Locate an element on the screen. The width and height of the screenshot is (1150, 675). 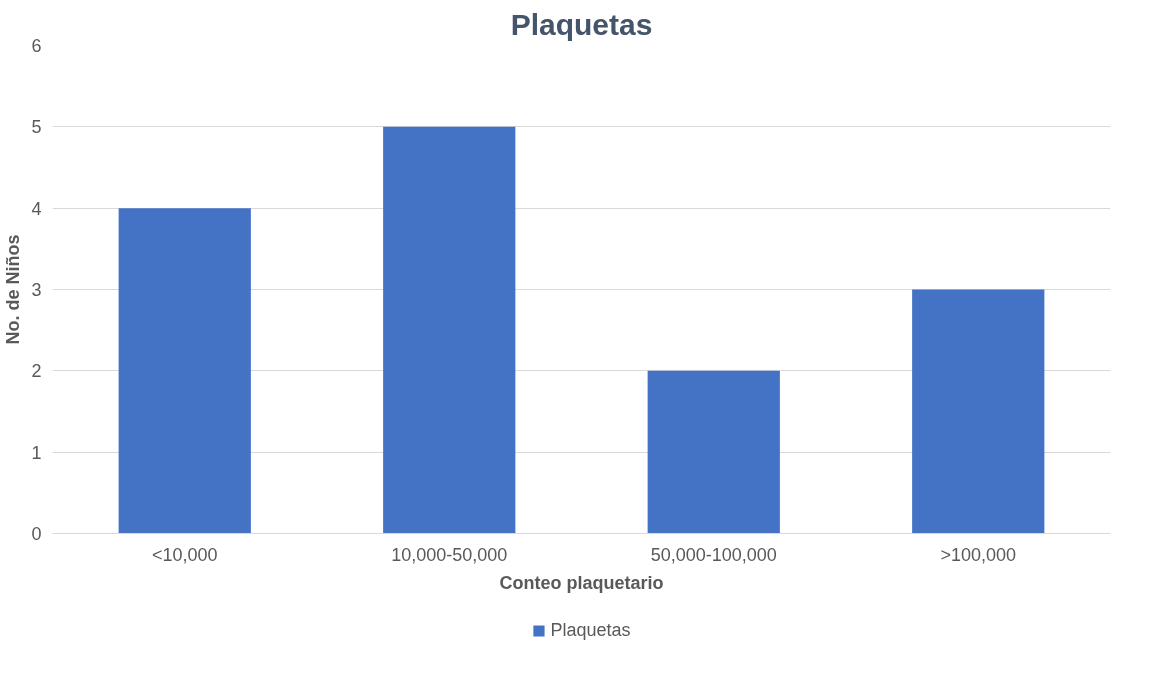
y-tick-label: 0 is located at coordinates (36, 534).